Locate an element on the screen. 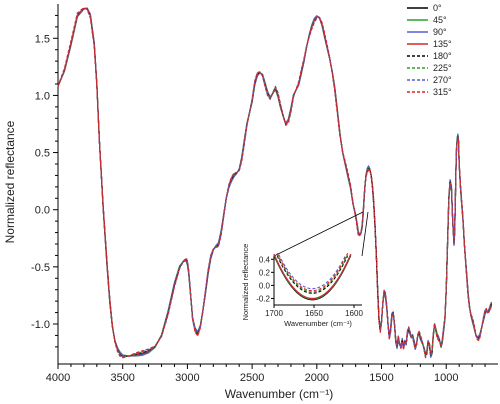  y-axis-title: Normalized reflectance is located at coordinates (10, 181).